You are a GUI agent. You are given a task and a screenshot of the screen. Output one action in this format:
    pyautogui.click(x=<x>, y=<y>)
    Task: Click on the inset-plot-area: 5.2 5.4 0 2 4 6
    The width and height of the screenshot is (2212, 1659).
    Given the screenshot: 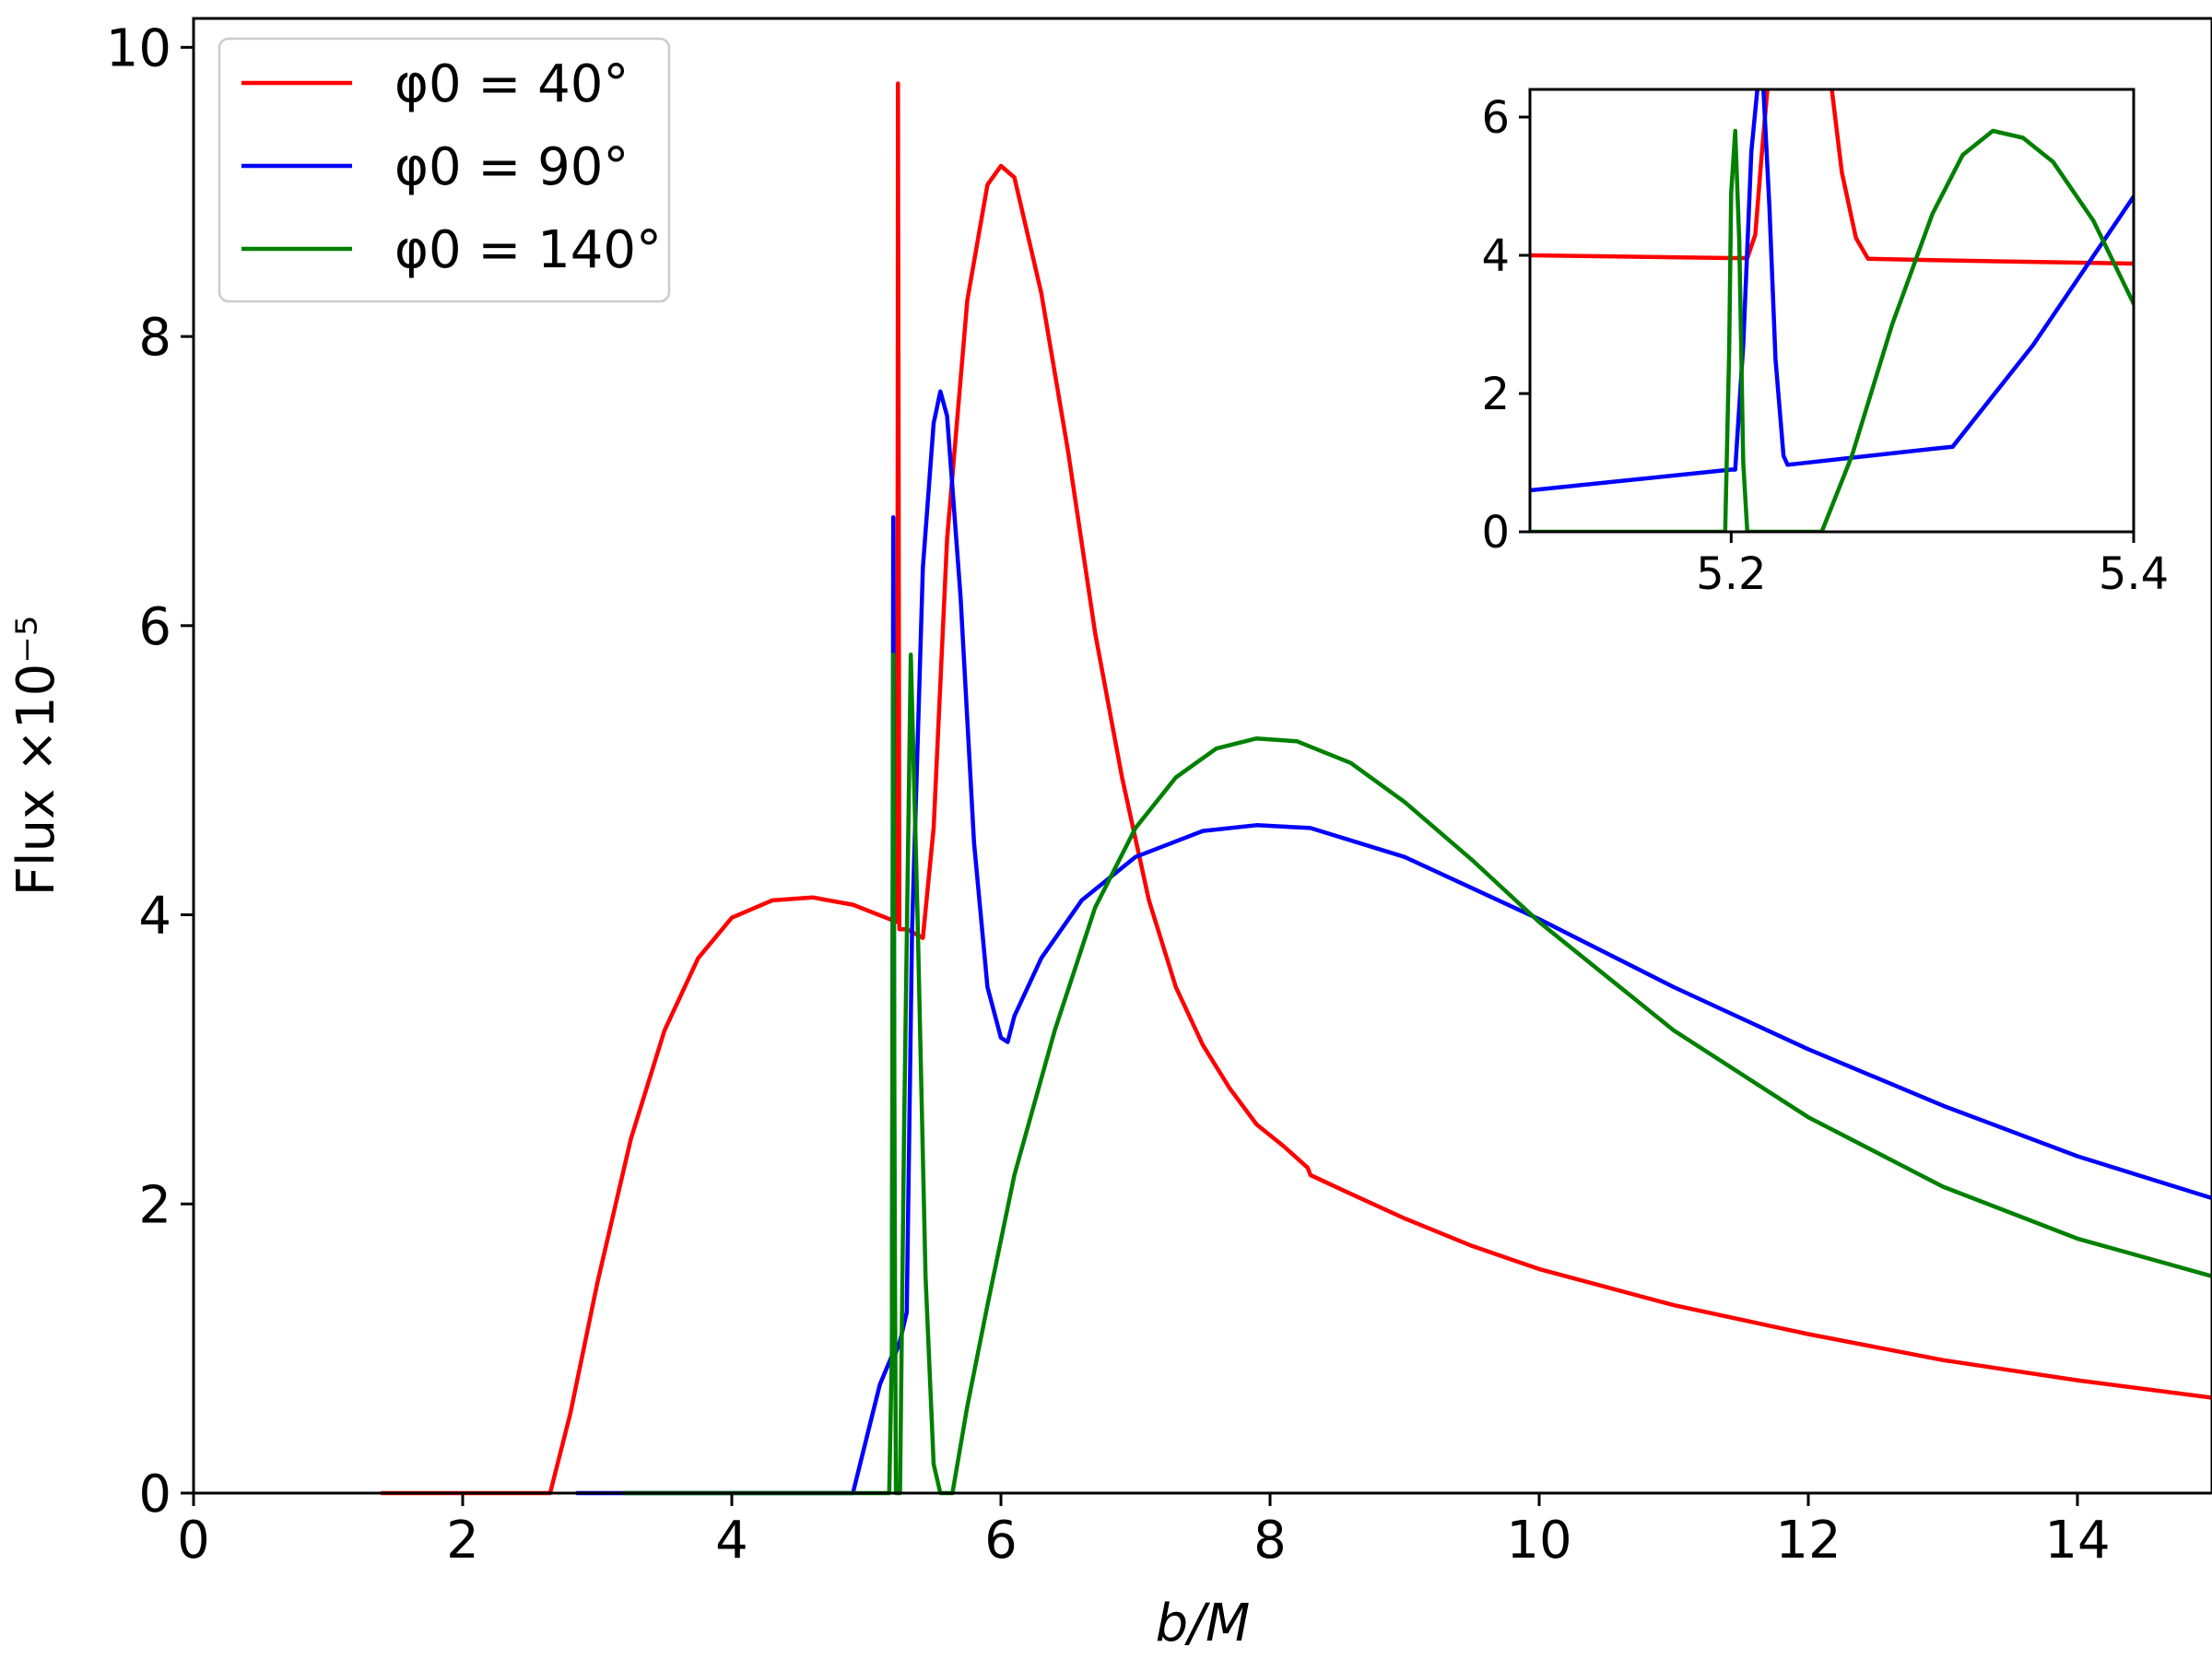 What is the action you would take?
    pyautogui.click(x=1825, y=344)
    